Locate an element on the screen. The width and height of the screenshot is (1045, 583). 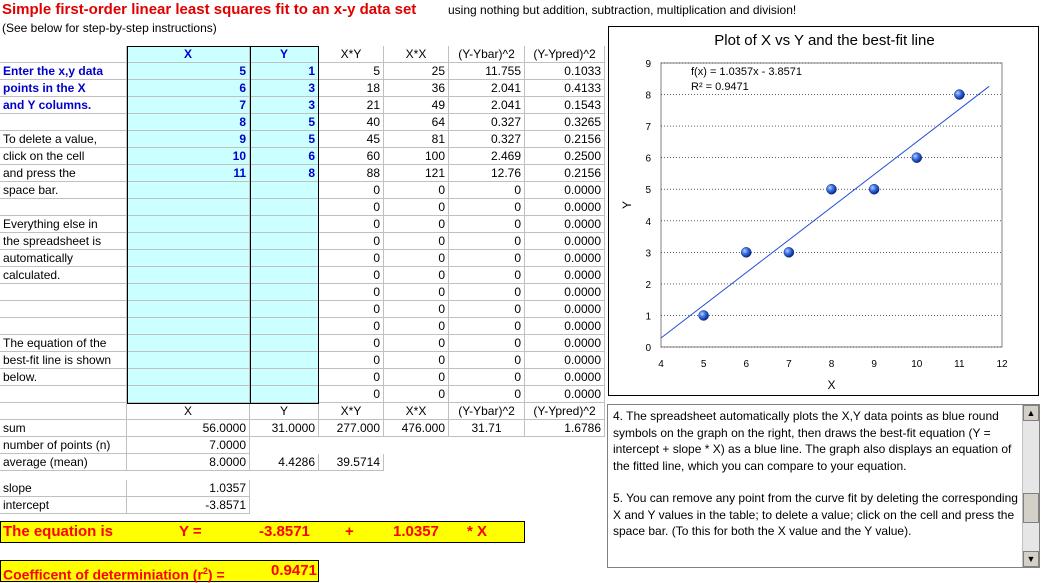
sum-label: sum is located at coordinates (63, 428).